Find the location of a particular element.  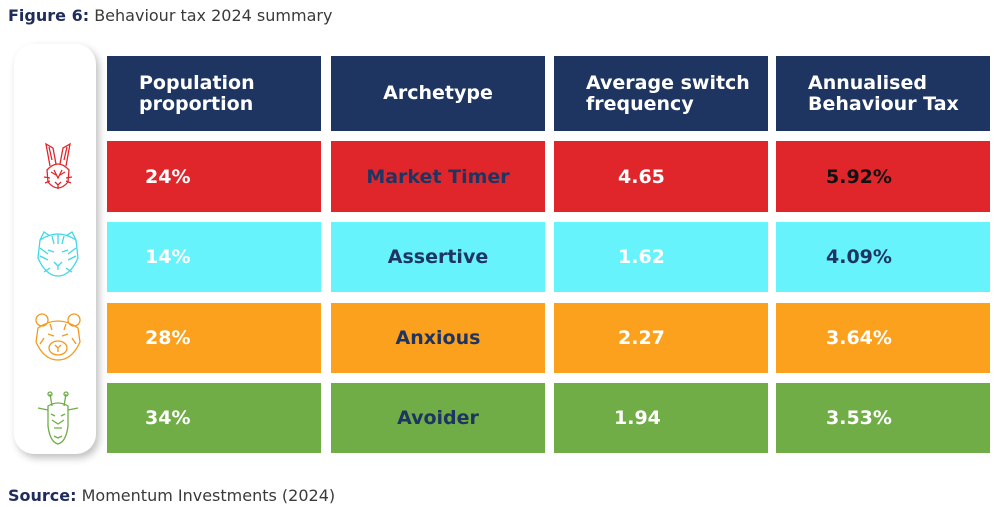

row-2-tax: 4.09% is located at coordinates (883, 257).